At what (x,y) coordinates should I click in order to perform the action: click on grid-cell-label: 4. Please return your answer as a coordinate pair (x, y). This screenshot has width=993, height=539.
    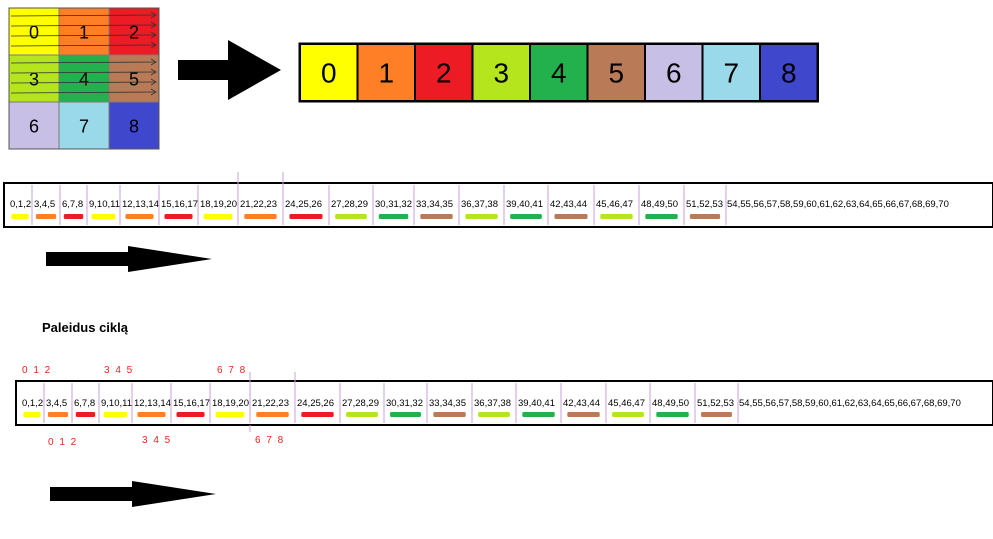
    Looking at the image, I should click on (84, 80).